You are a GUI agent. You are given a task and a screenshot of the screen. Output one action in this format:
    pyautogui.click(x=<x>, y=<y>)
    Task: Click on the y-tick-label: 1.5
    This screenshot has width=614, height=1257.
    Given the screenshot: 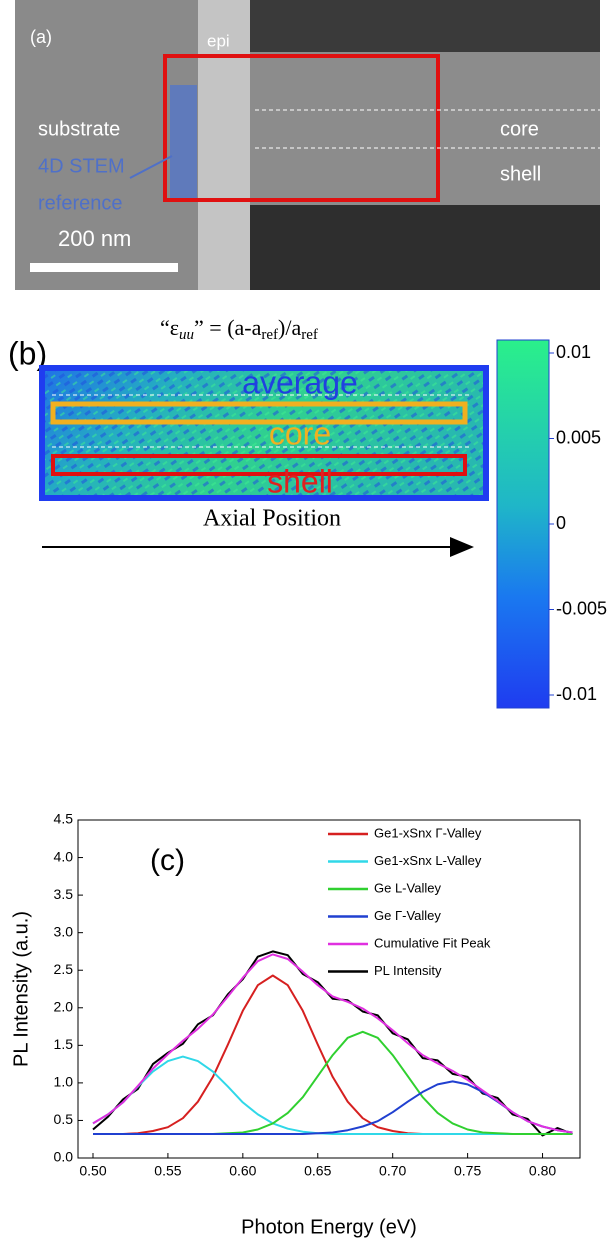 What is the action you would take?
    pyautogui.click(x=64, y=1044)
    